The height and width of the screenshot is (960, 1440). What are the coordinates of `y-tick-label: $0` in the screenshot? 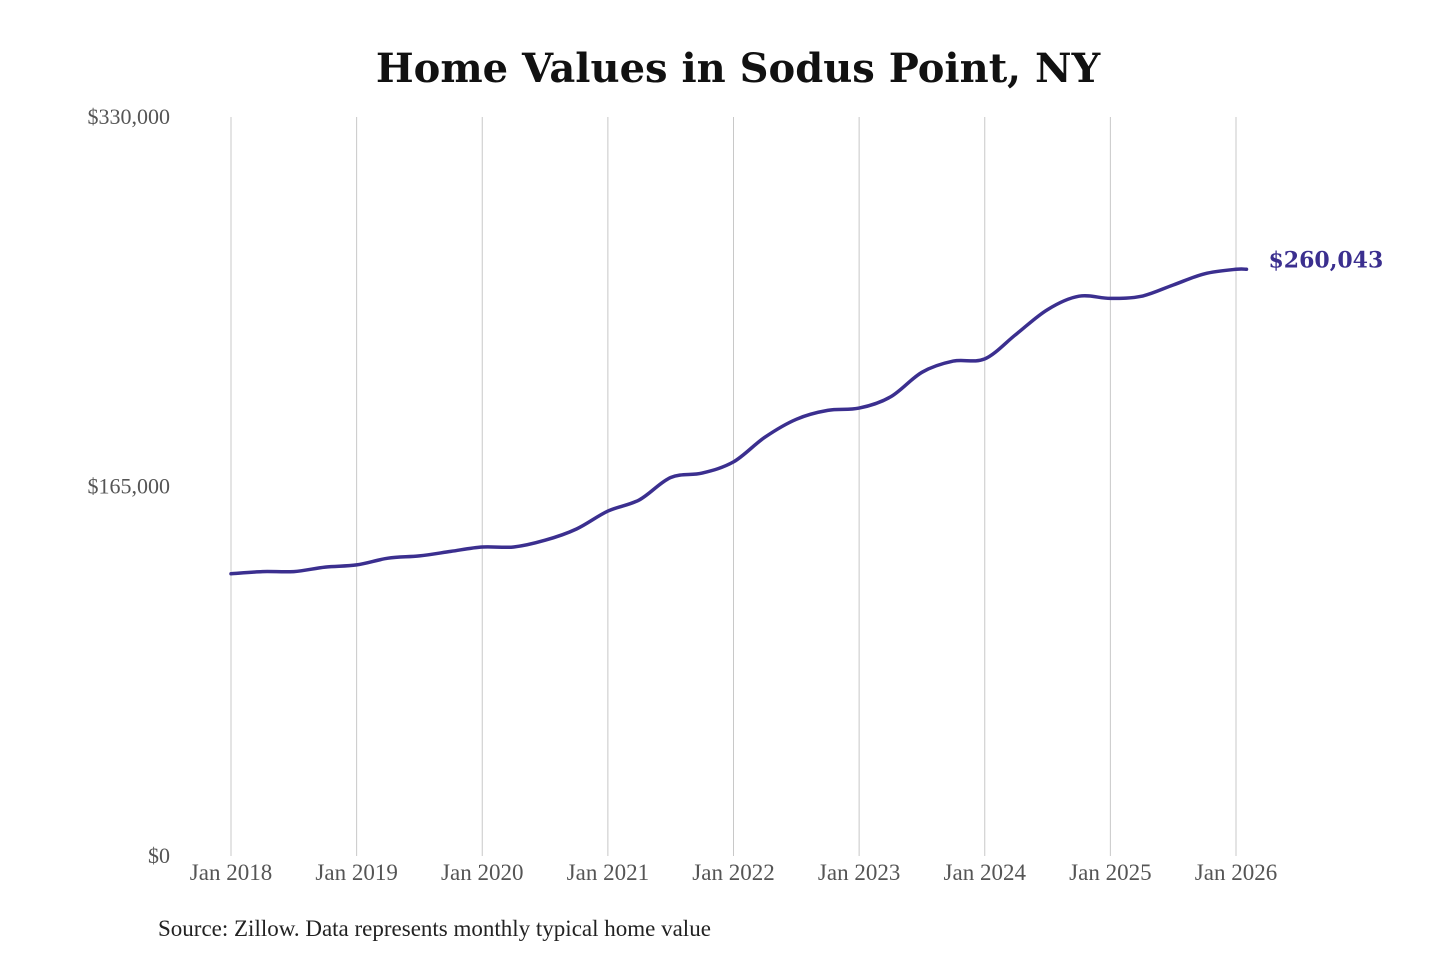 It's located at (159, 855).